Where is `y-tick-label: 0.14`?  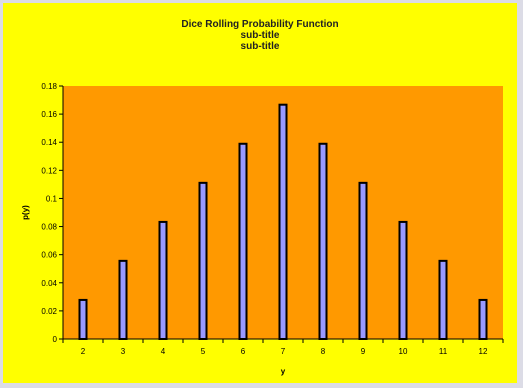
y-tick-label: 0.14 is located at coordinates (49, 142).